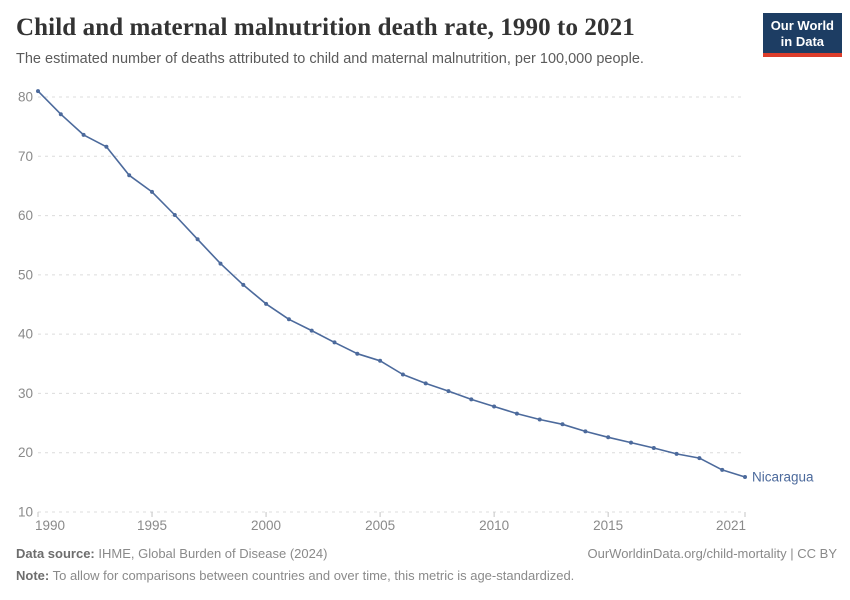 The height and width of the screenshot is (600, 850). I want to click on y-tick-label: 40, so click(25, 334).